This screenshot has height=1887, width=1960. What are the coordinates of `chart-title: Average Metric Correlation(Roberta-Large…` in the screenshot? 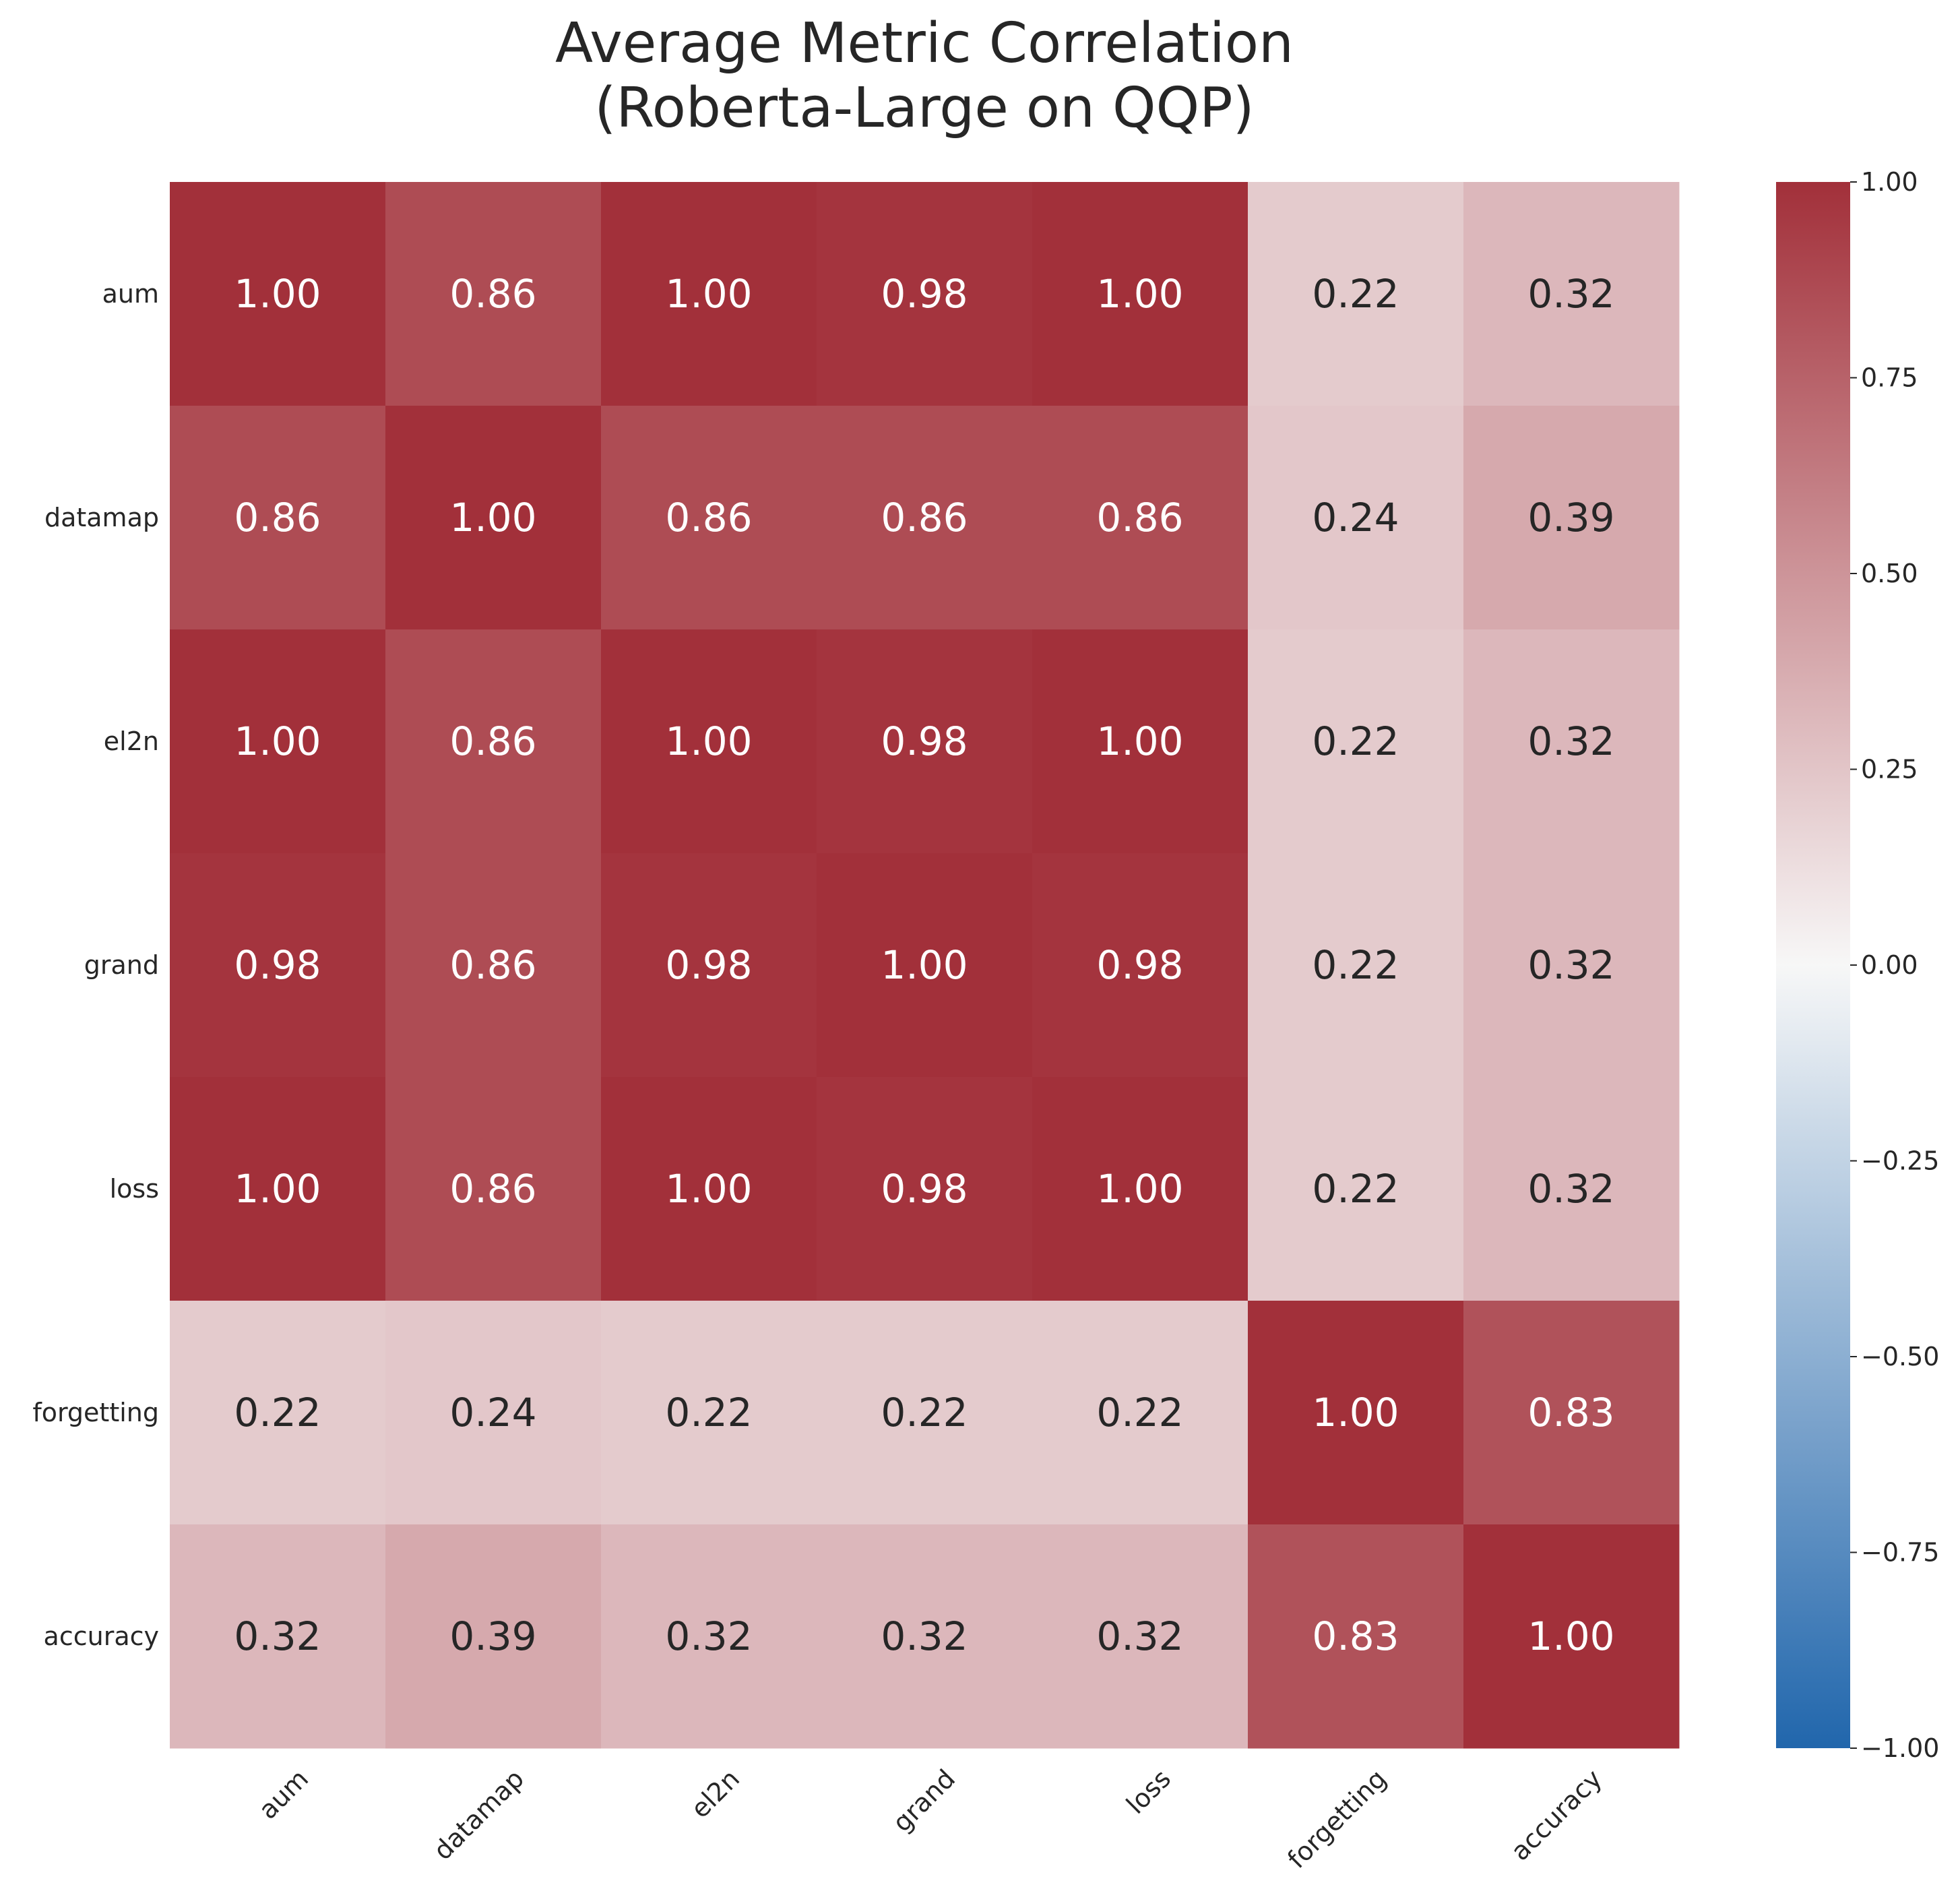 It's located at (925, 75).